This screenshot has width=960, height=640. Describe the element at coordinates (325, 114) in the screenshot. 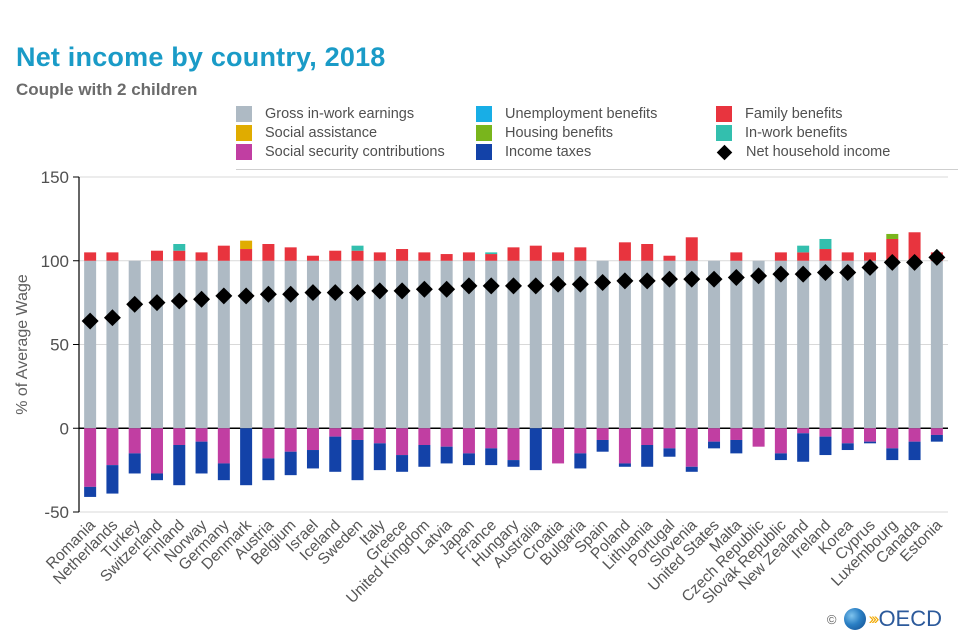

I see `legend-item-gross-earnings: Gross in-work earnings` at that location.